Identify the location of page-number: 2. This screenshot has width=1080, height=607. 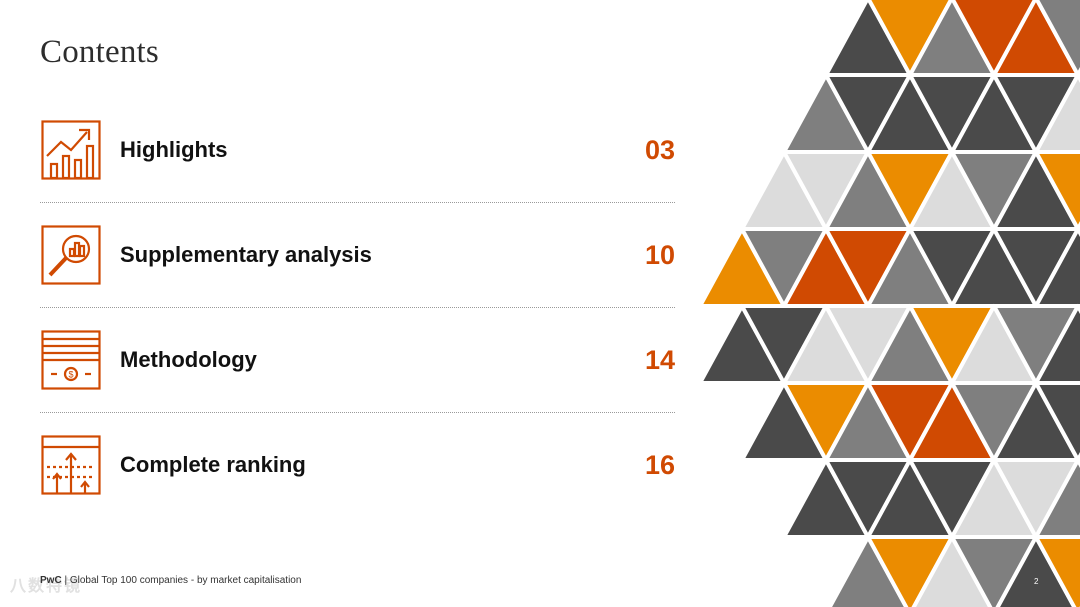
(1036, 581).